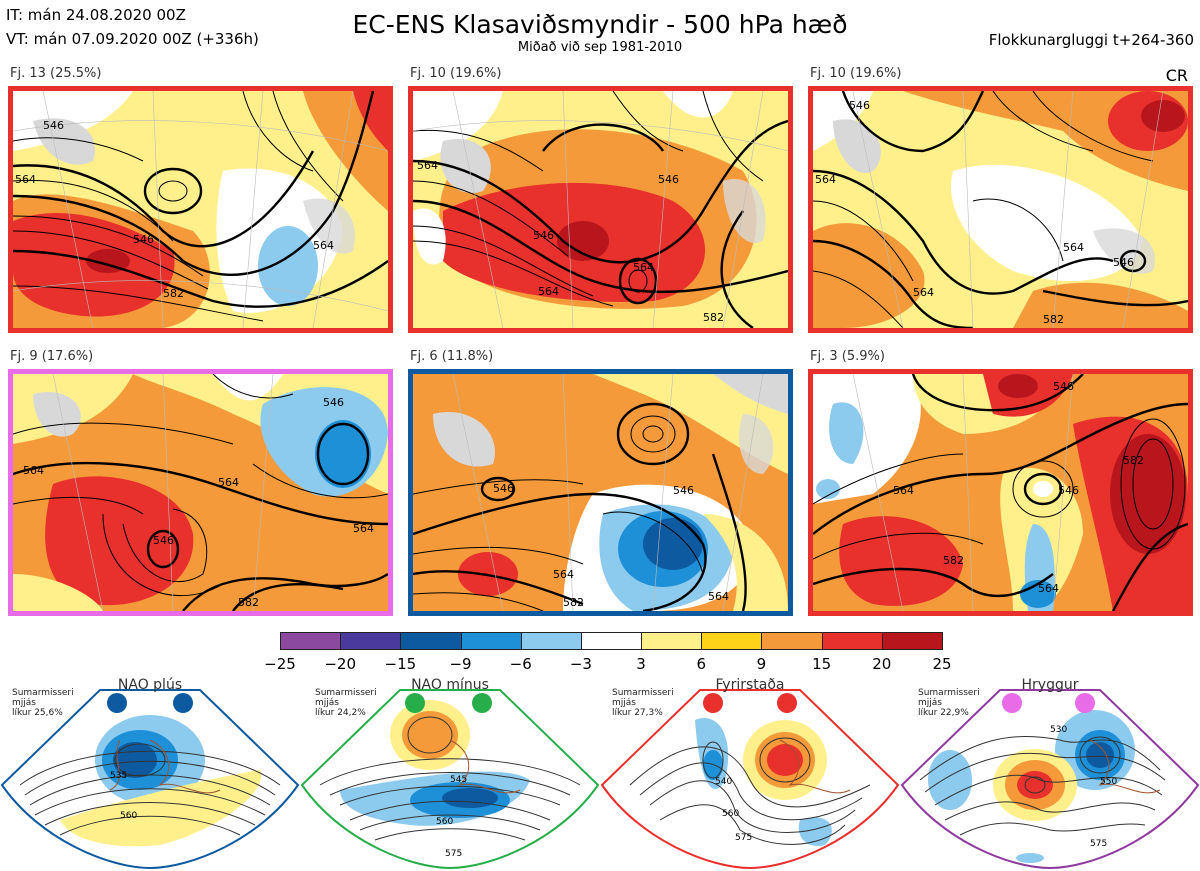  I want to click on svg-text: 530, so click(1058, 730).